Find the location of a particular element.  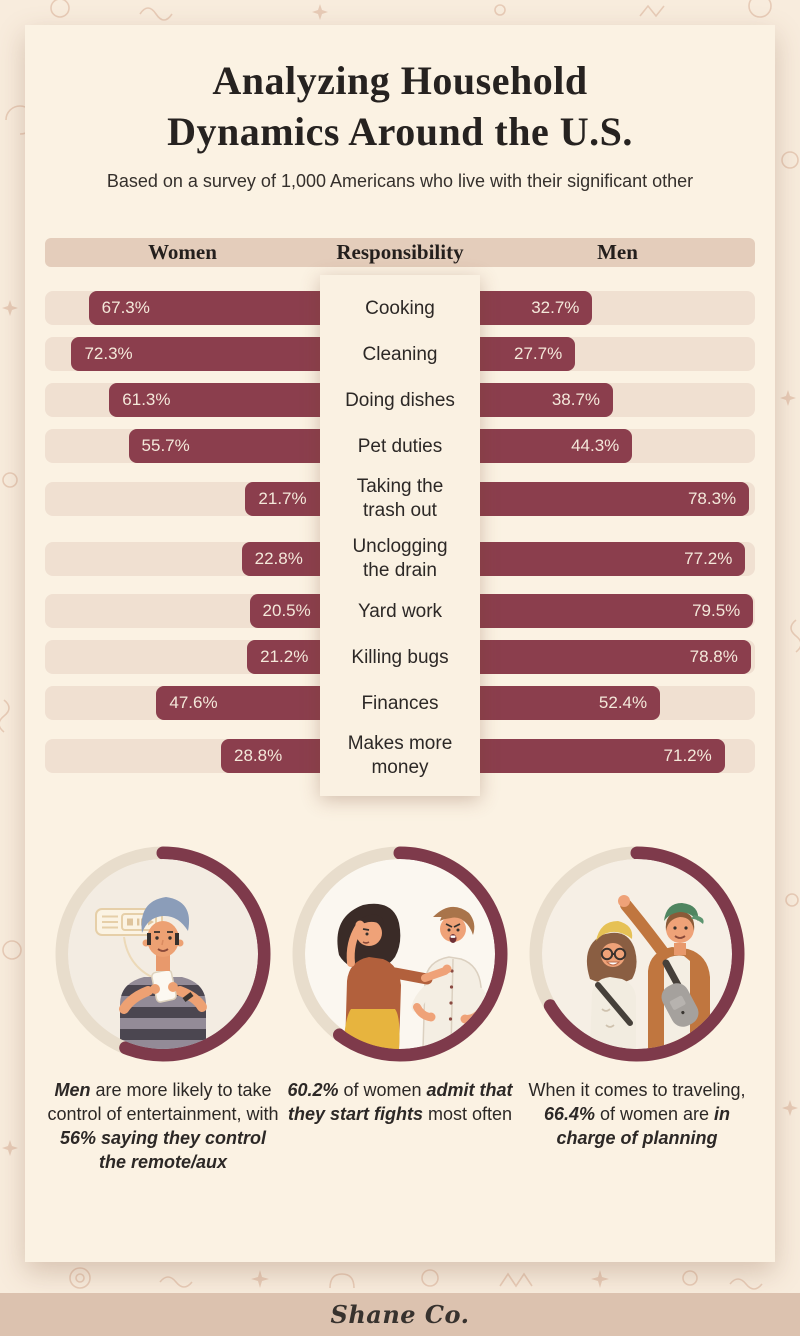

responsibility-label: Doing dishes is located at coordinates (400, 400).